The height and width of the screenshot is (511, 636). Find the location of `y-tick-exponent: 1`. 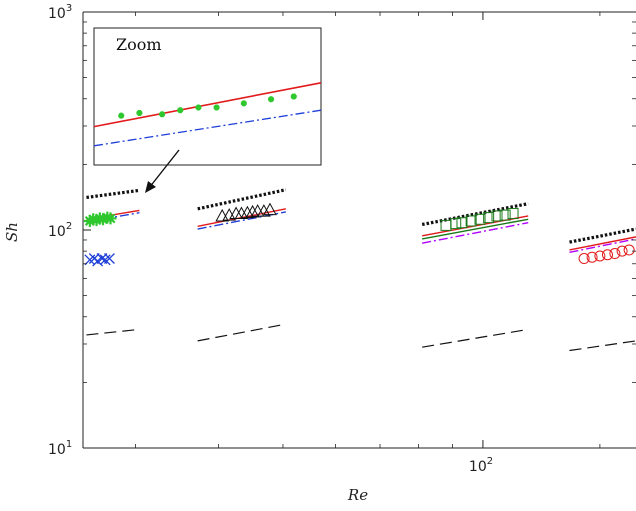

y-tick-exponent: 1 is located at coordinates (69, 444).